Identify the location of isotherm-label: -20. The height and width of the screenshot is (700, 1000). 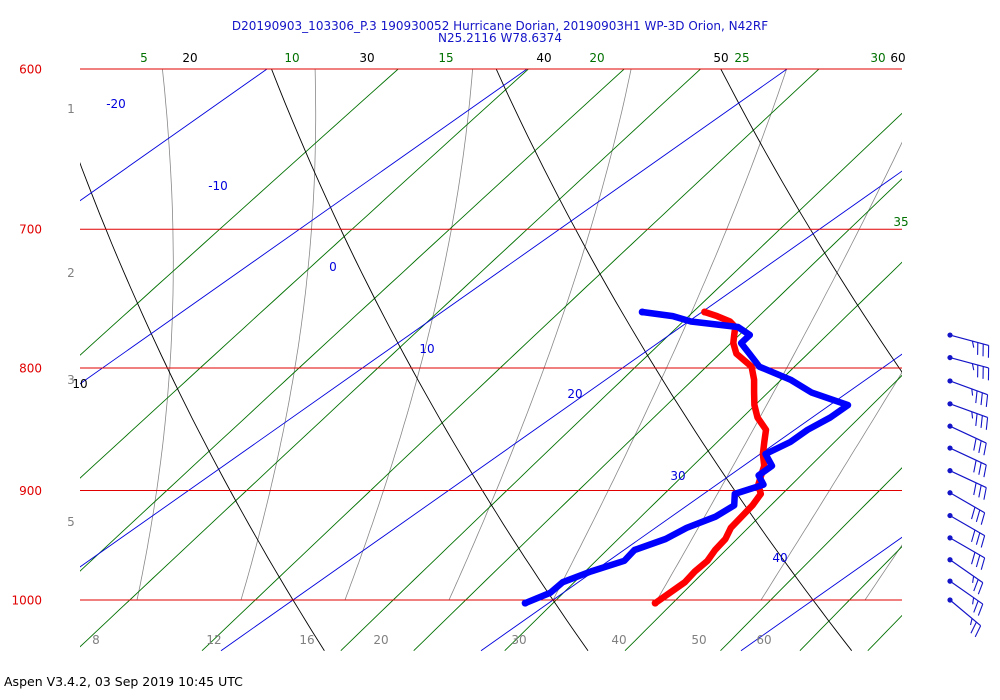
(116, 104).